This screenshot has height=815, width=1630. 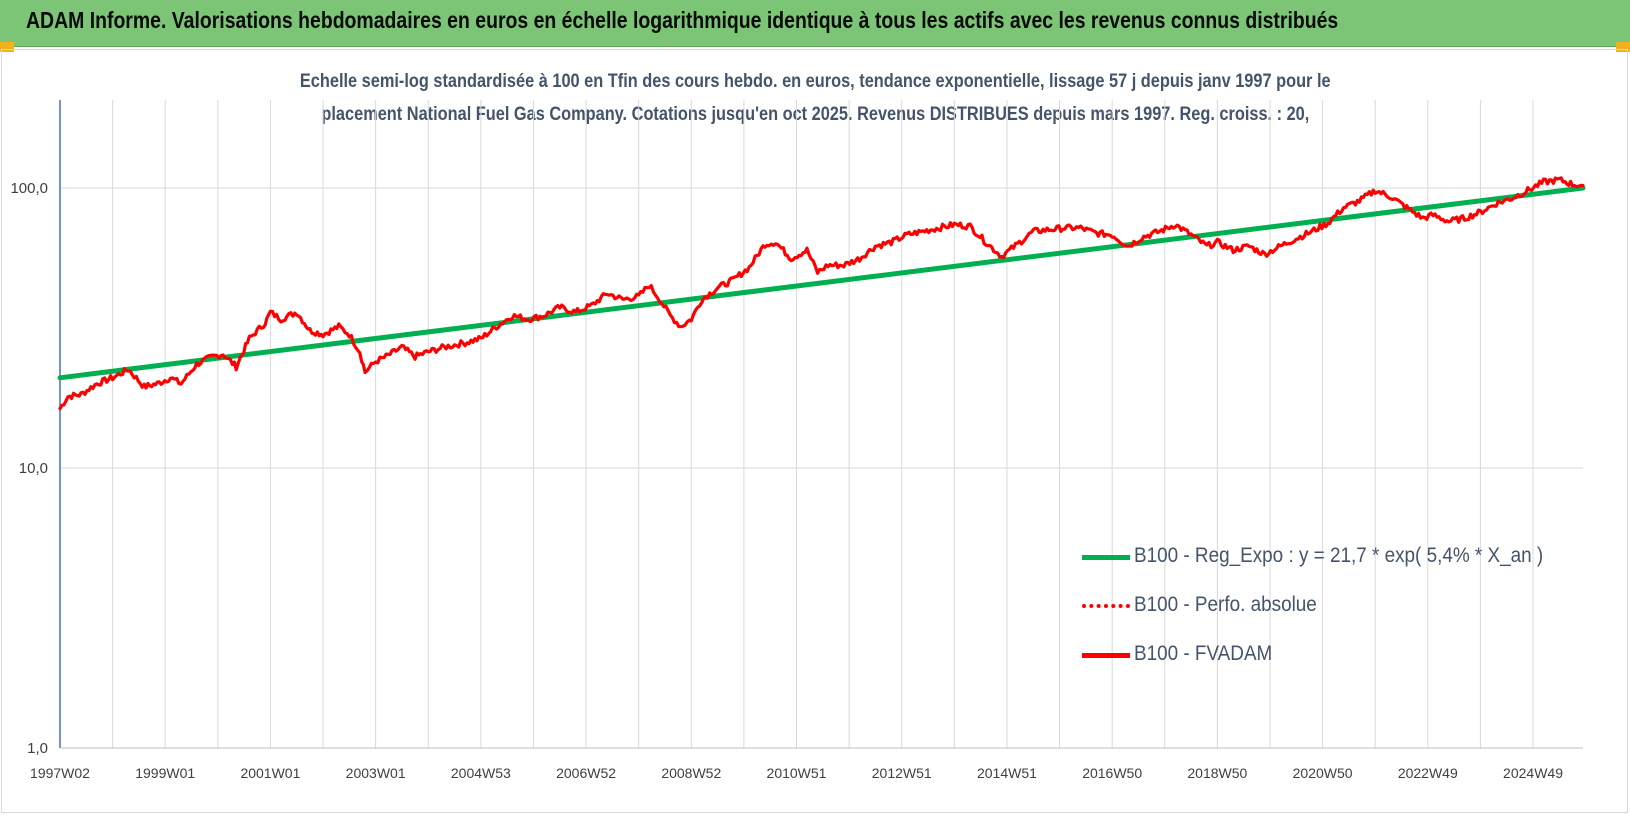 What do you see at coordinates (1106, 606) in the screenshot?
I see `legend-swatch-perfo` at bounding box center [1106, 606].